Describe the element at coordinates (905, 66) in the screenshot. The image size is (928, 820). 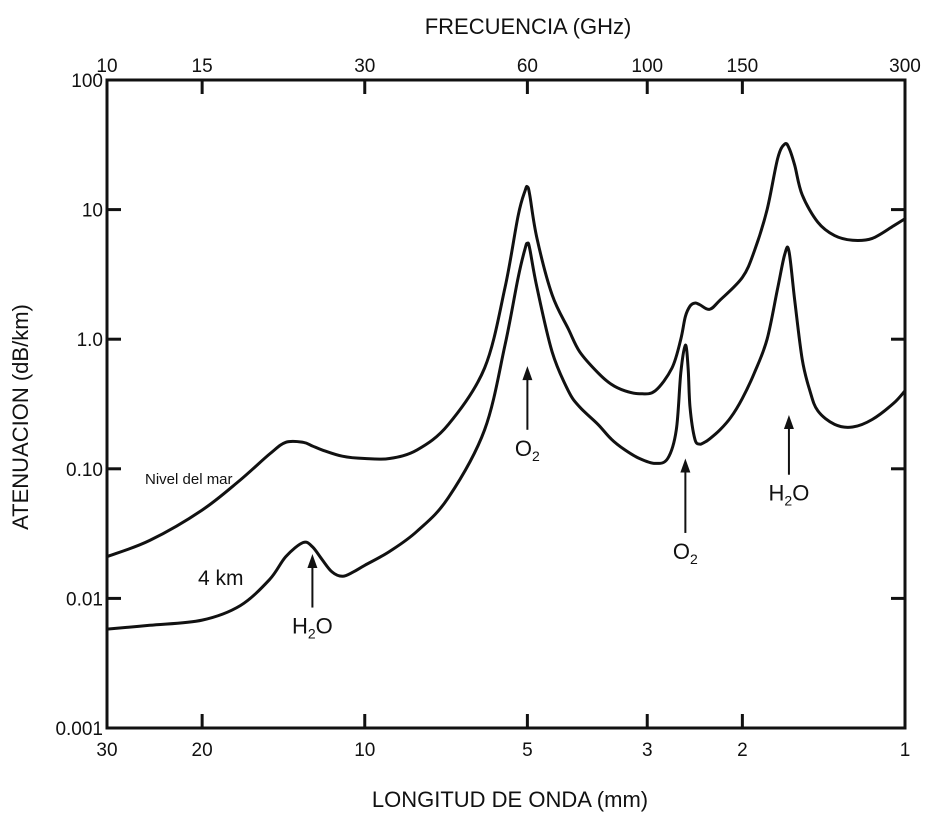
I see `x2-tick-label-6: 300` at that location.